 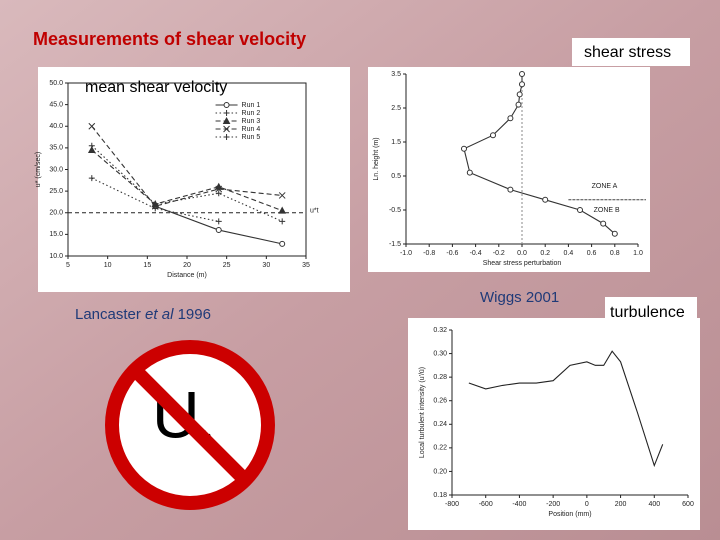 I want to click on x-tick-label: 0.2, so click(x=545, y=253).